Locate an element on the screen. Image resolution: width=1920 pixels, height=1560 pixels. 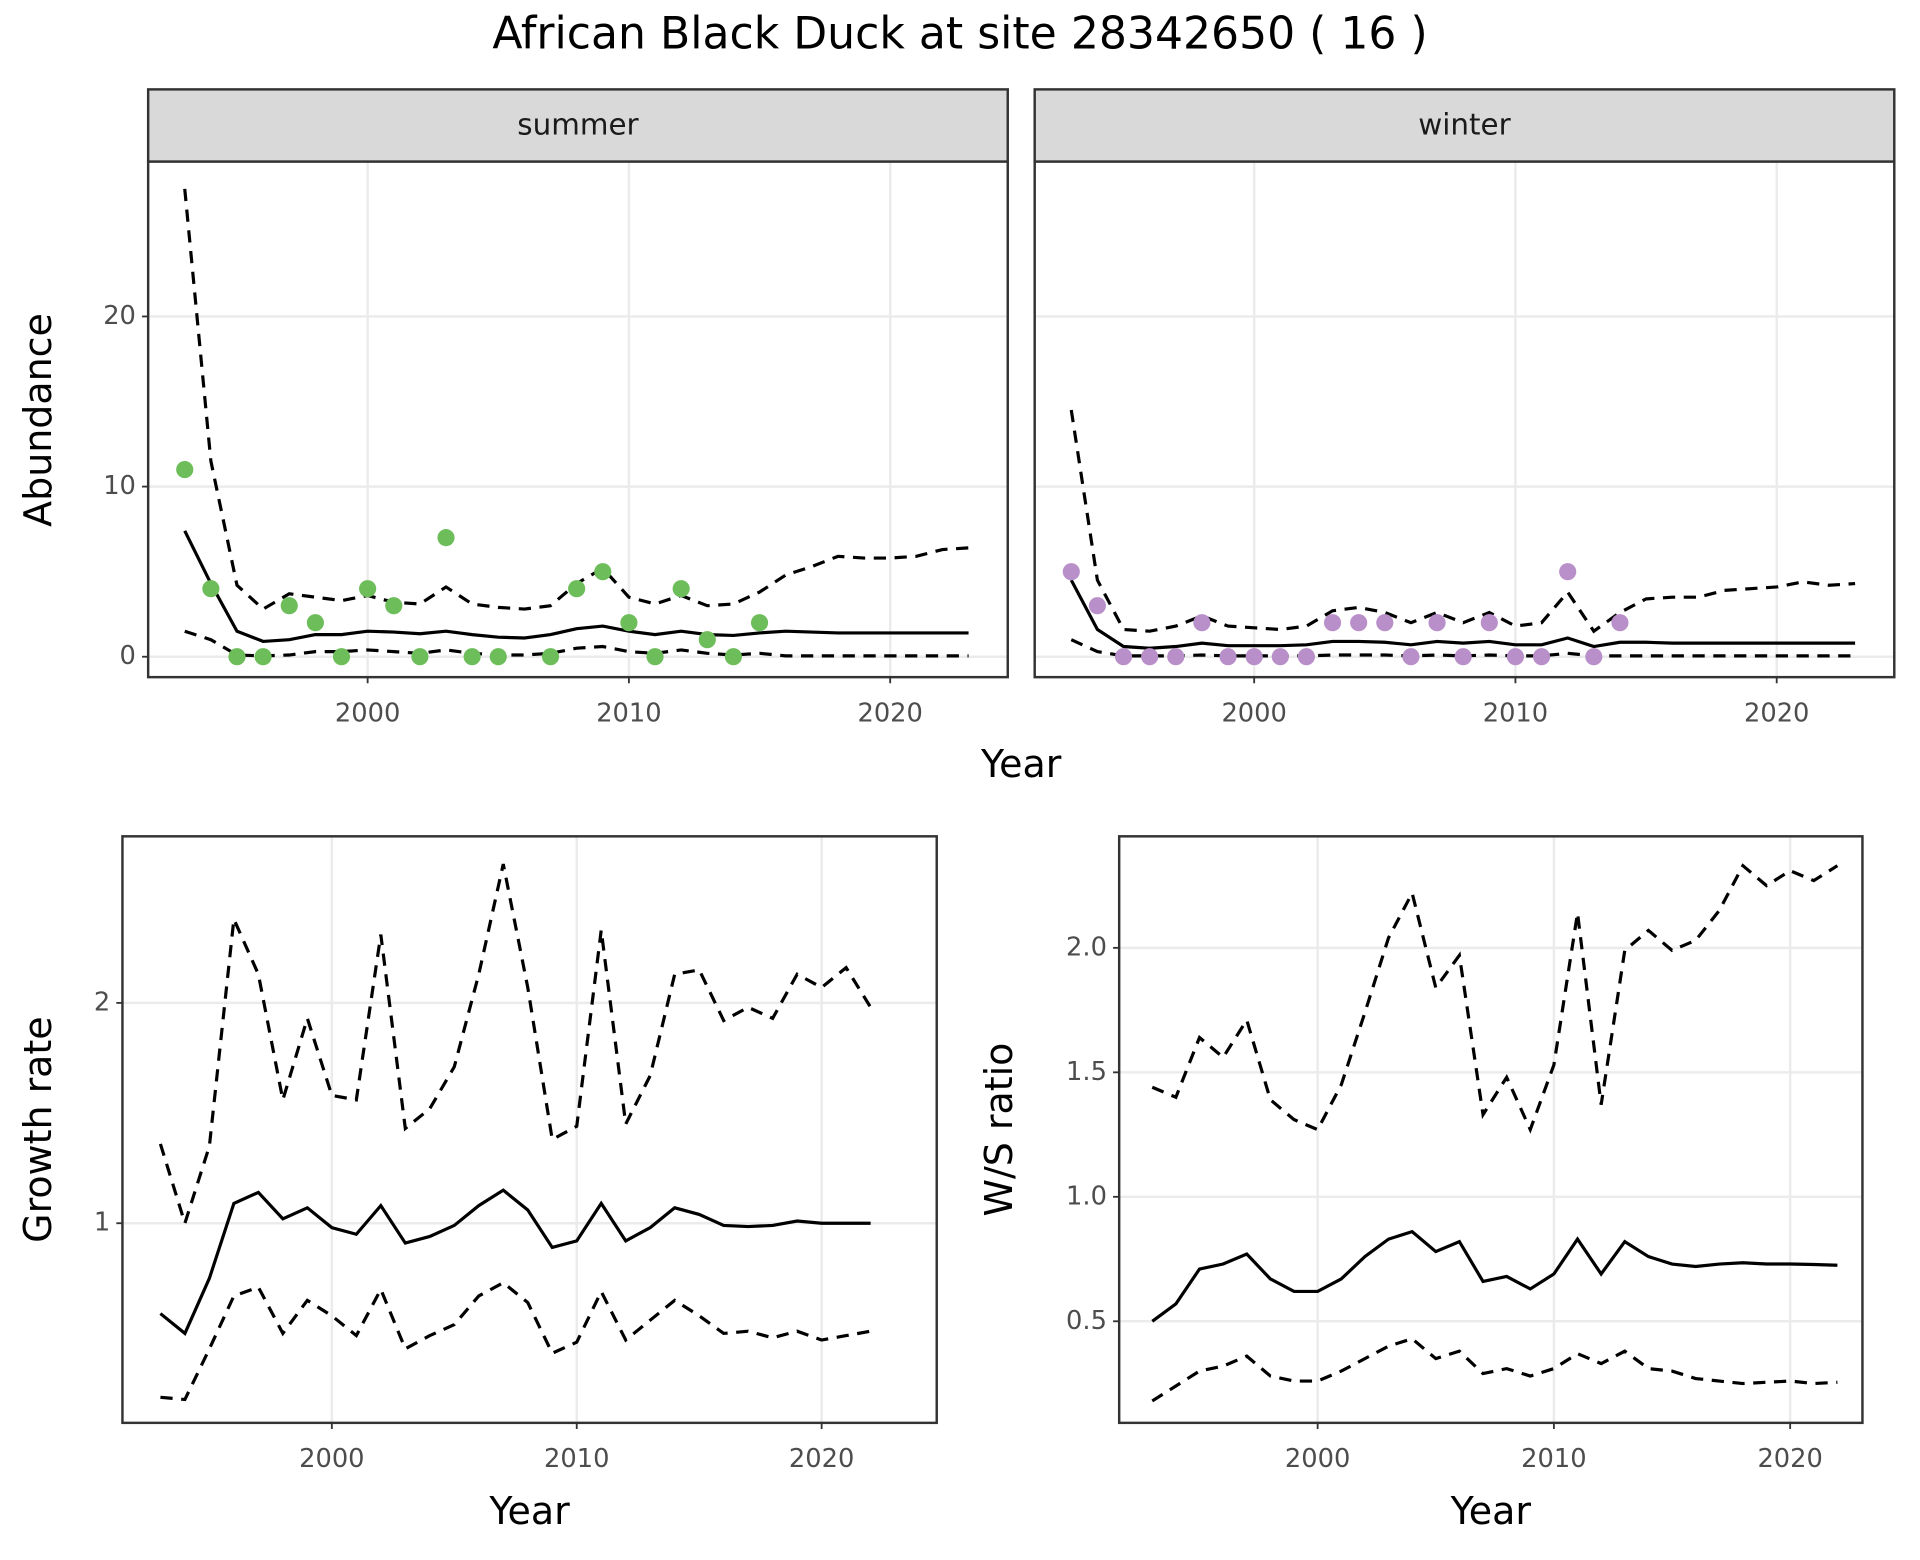
y-tick-label: 1.0 is located at coordinates (1086, 1196).